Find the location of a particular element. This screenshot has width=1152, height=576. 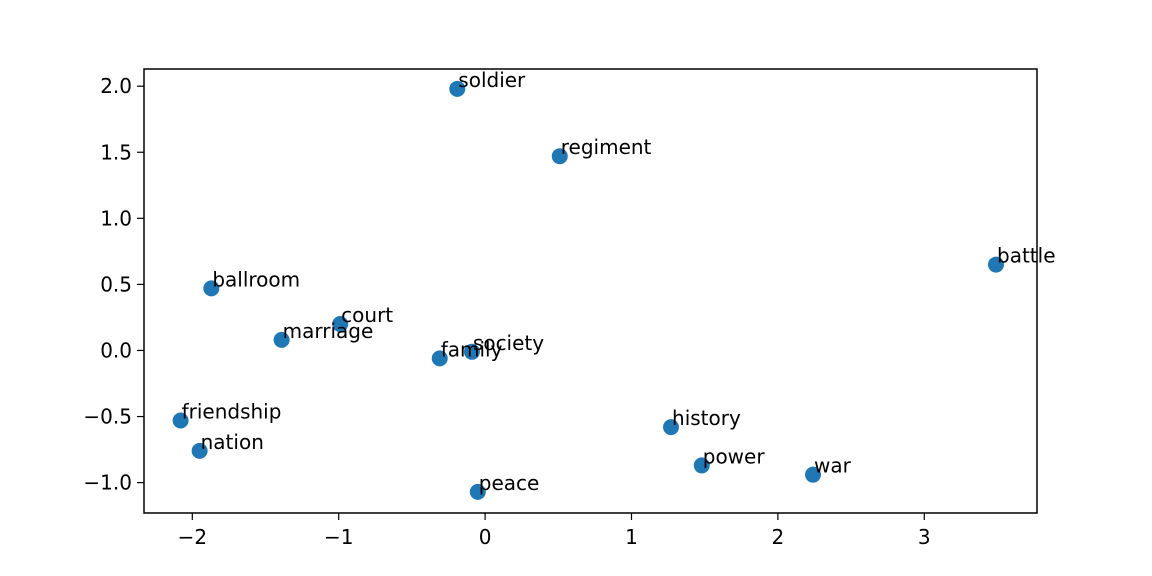

x-tick-label: 3 is located at coordinates (924, 537).